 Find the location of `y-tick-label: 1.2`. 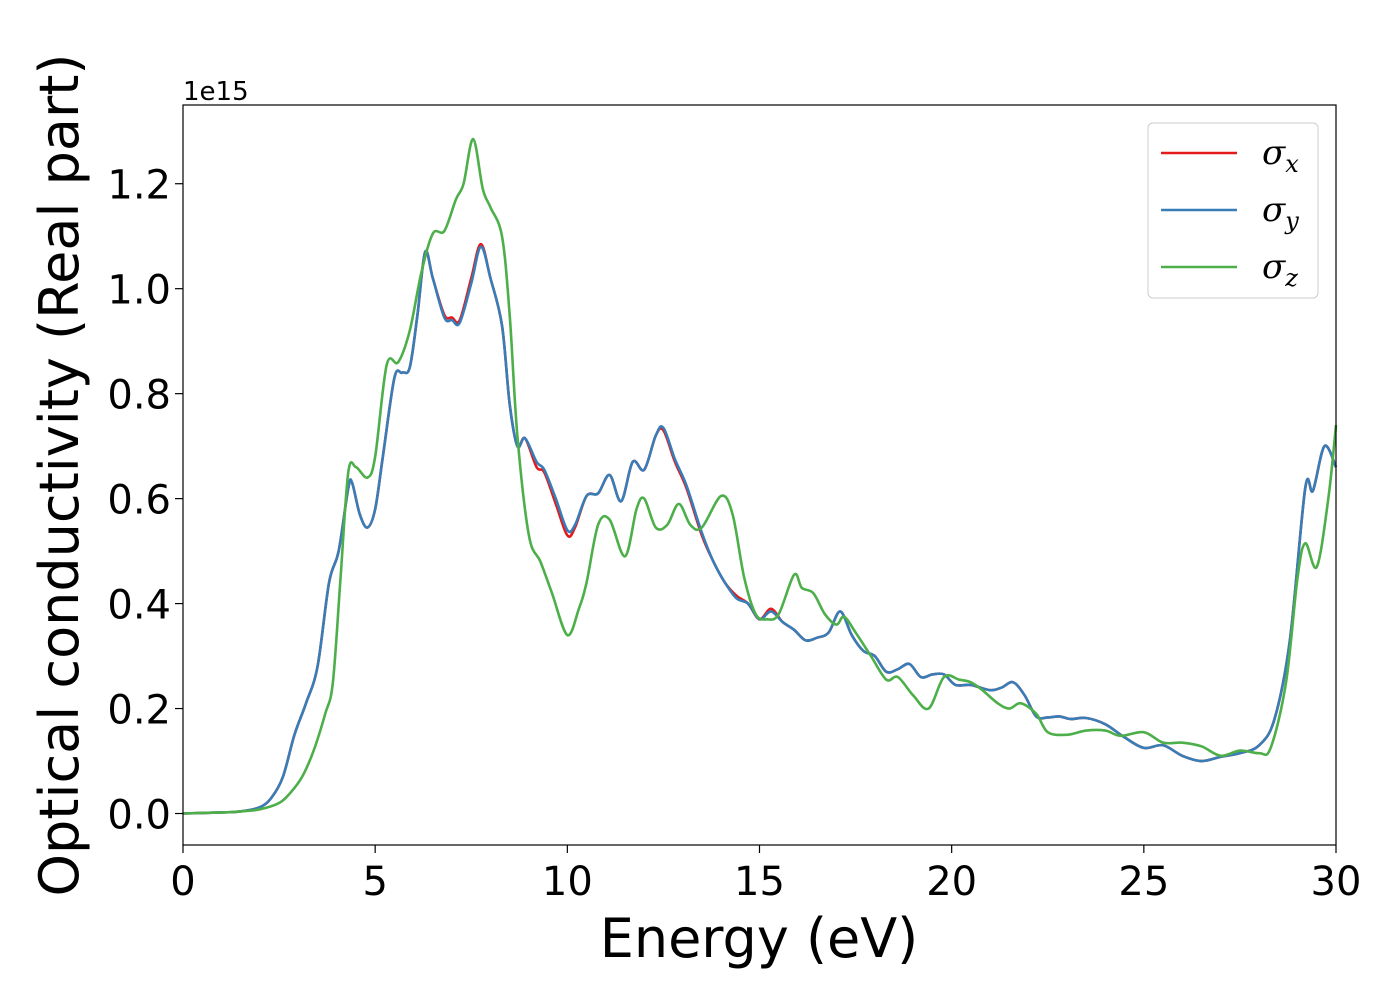

y-tick-label: 1.2 is located at coordinates (139, 186).